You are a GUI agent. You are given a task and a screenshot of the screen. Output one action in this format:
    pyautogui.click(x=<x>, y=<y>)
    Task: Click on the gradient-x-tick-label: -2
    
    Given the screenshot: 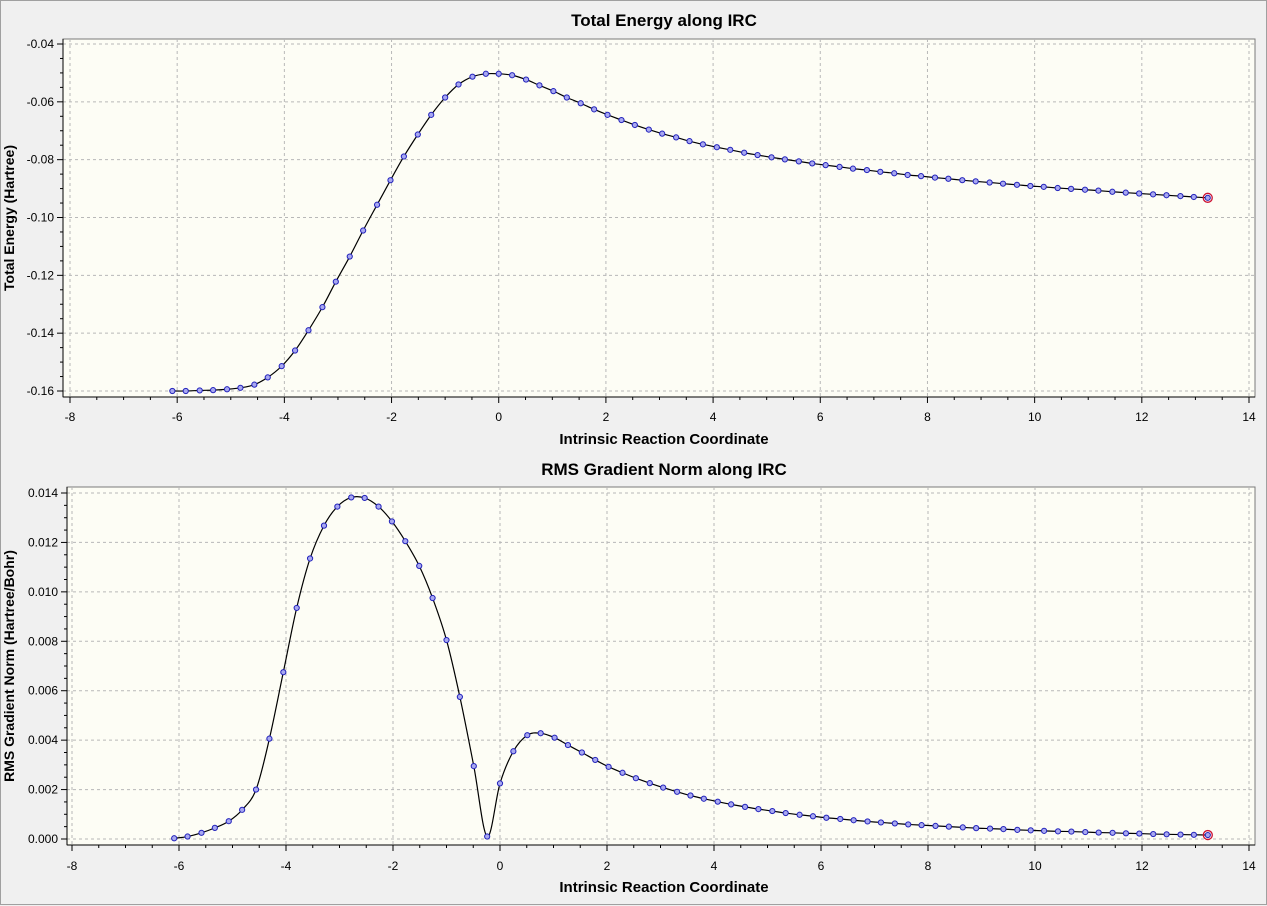 What is the action you would take?
    pyautogui.click(x=393, y=866)
    